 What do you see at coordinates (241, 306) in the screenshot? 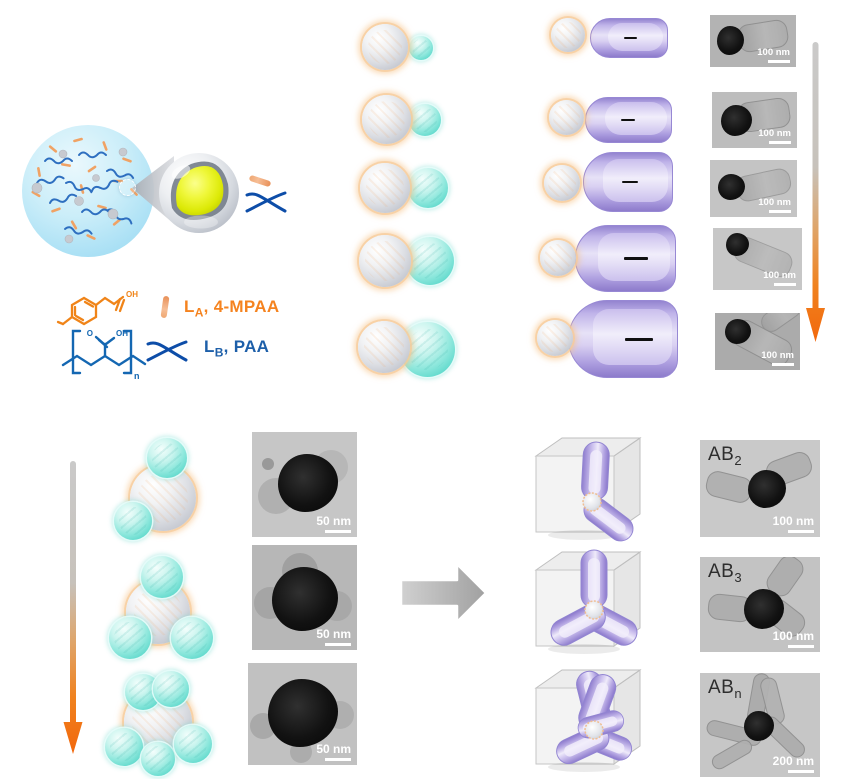
I see `ligand-a-label-suffix: , 4-MPAA` at bounding box center [241, 306].